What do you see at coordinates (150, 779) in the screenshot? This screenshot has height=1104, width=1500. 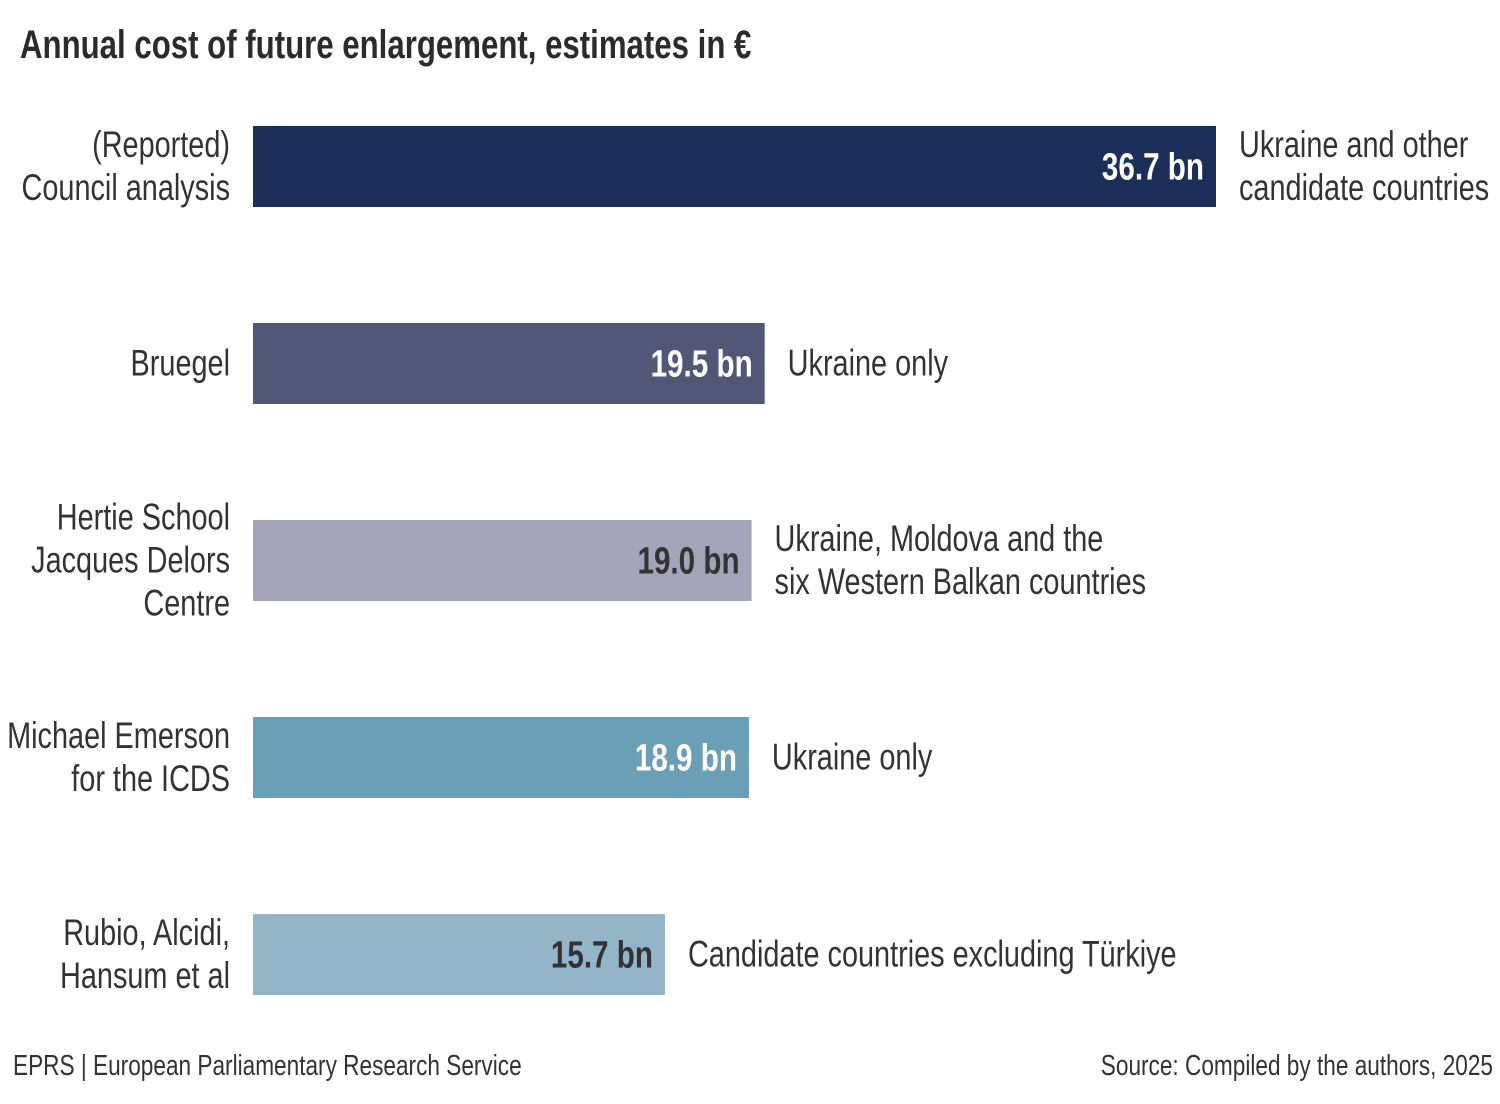 I see `category-label: for the ICDS` at bounding box center [150, 779].